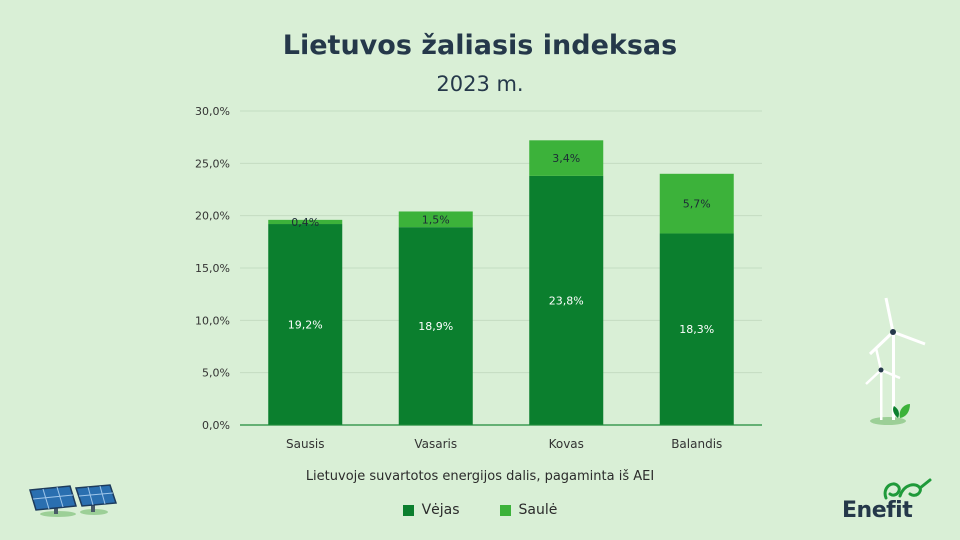 The image size is (960, 540). What do you see at coordinates (408, 510) in the screenshot?
I see `legend-swatch-wind` at bounding box center [408, 510].